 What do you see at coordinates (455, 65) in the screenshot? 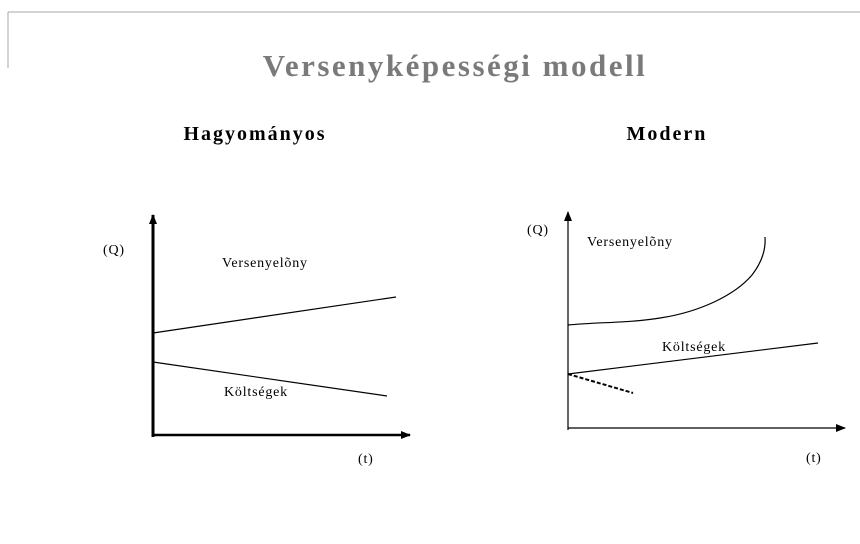
I see `slide-title: Versenyképességi modell` at bounding box center [455, 65].